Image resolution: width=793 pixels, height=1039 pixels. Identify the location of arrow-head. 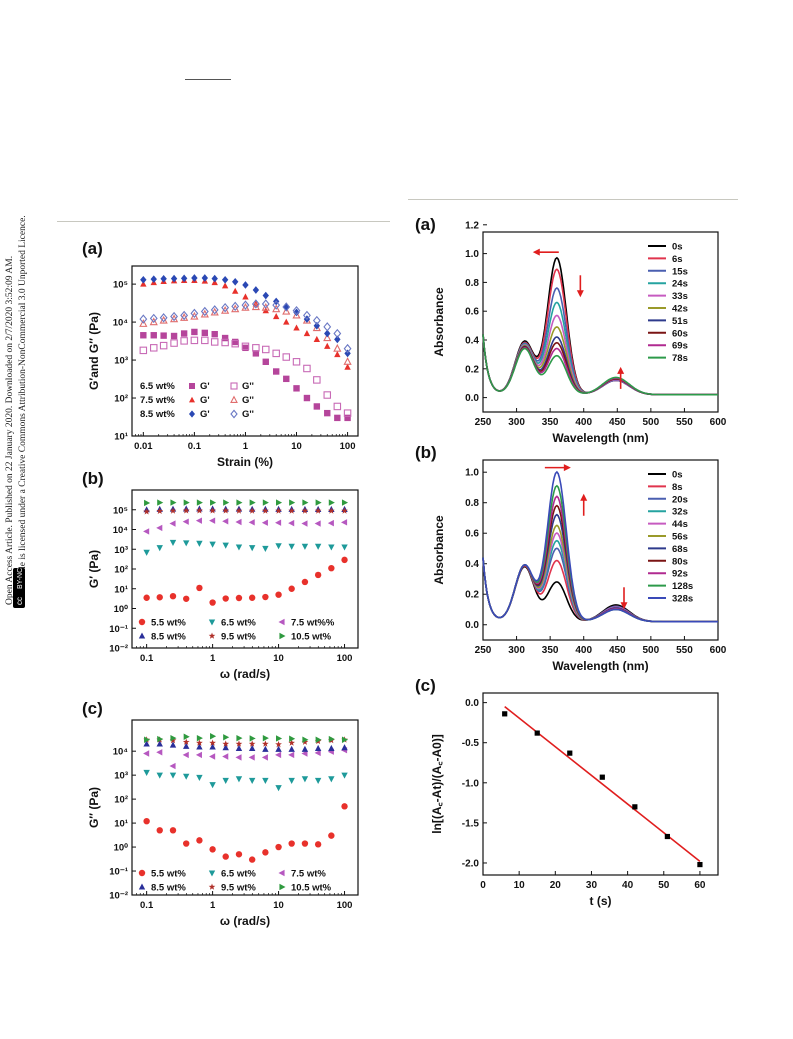
(624, 606).